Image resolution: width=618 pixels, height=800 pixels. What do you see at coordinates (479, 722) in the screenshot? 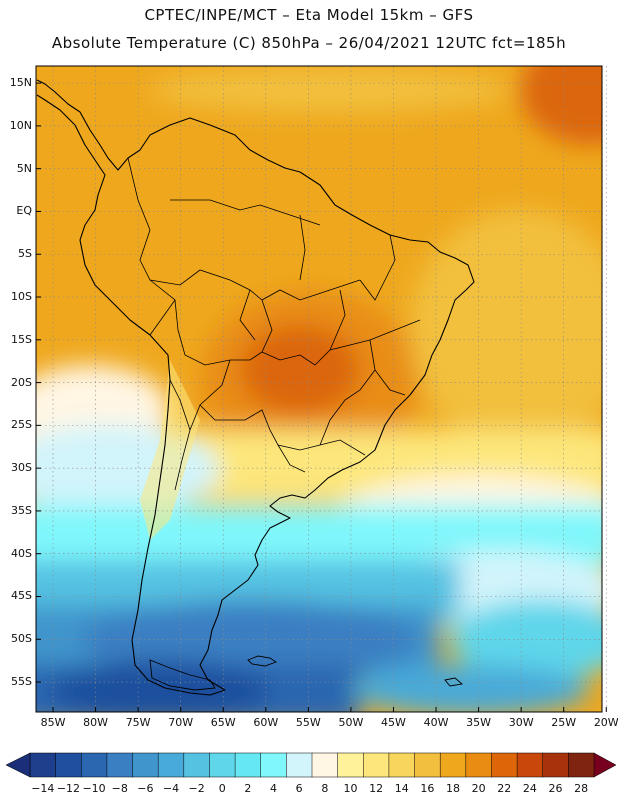
I see `lon-label: 35W` at bounding box center [479, 722].